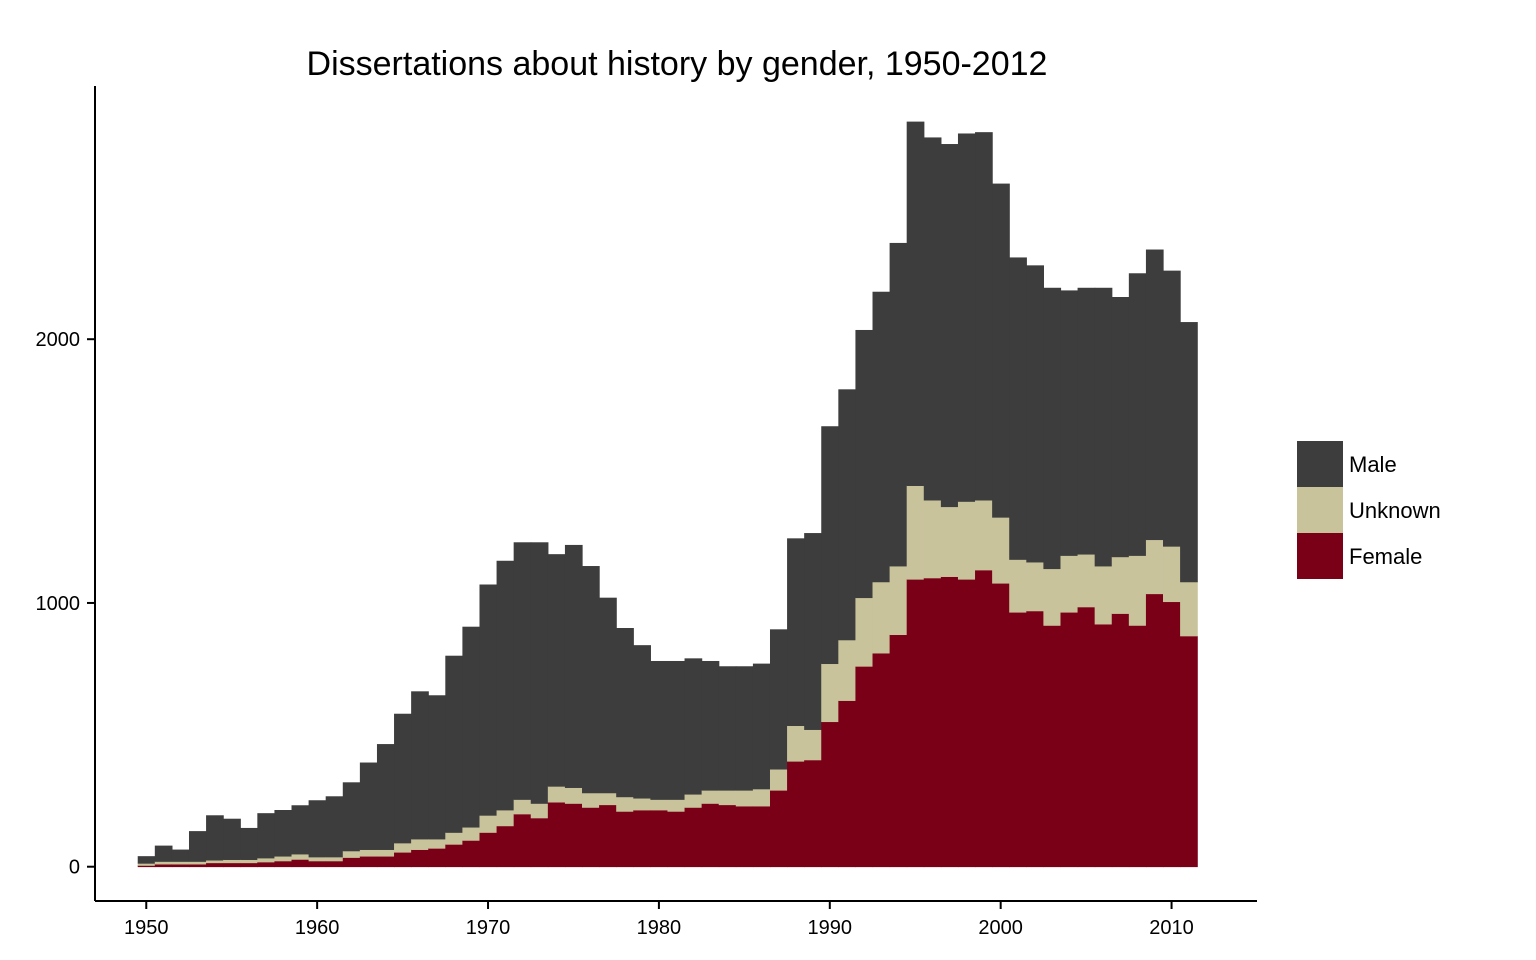 The image size is (1536, 960). What do you see at coordinates (1172, 408) in the screenshot?
I see `bar-male-2010` at bounding box center [1172, 408].